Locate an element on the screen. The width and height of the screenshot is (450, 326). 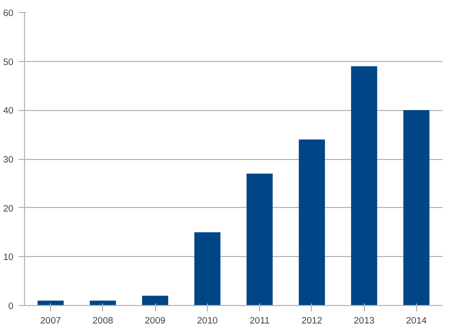
x-tick-label: 2011 is located at coordinates (260, 321).